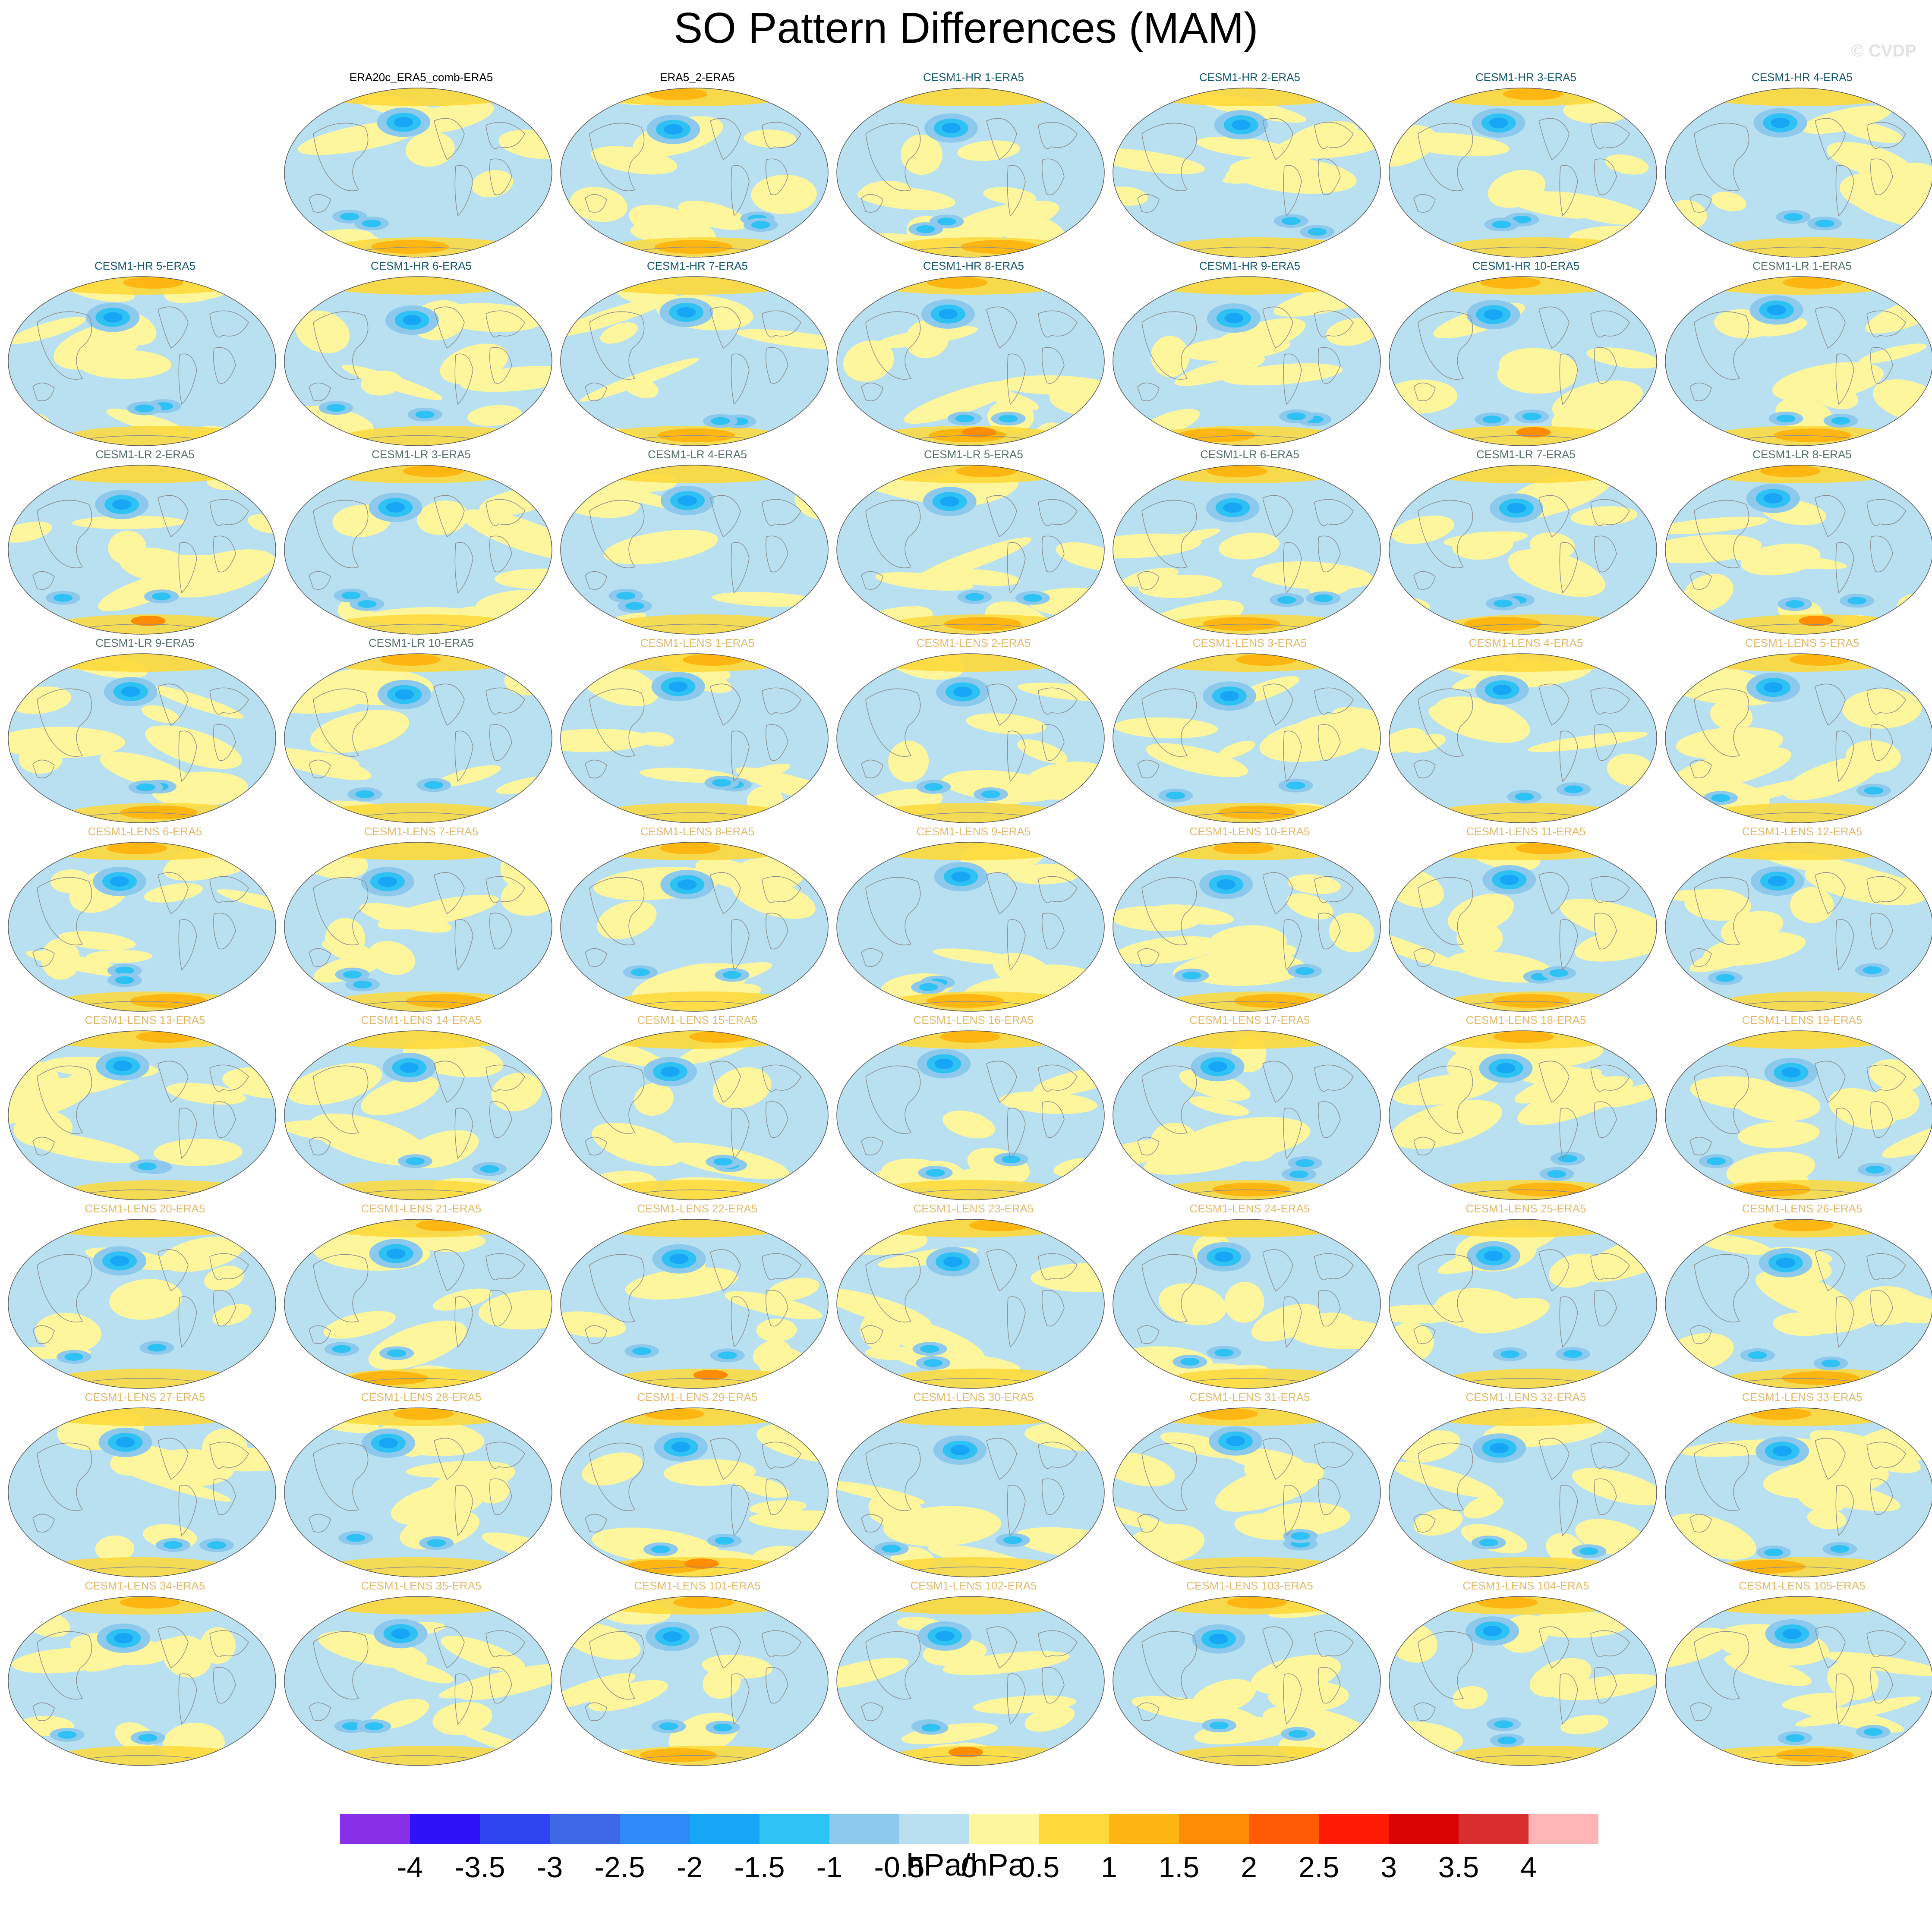  I want to click on map-panel: CESM1-HR 8-ERA5, so click(973, 353).